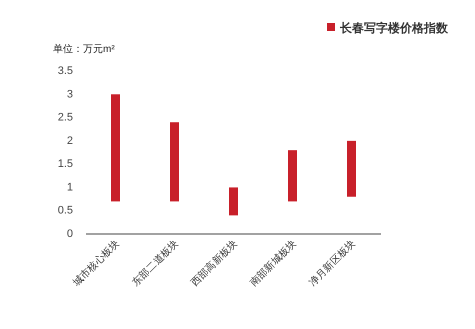  What do you see at coordinates (65, 71) in the screenshot?
I see `y-tick-label: 3.5` at bounding box center [65, 71].